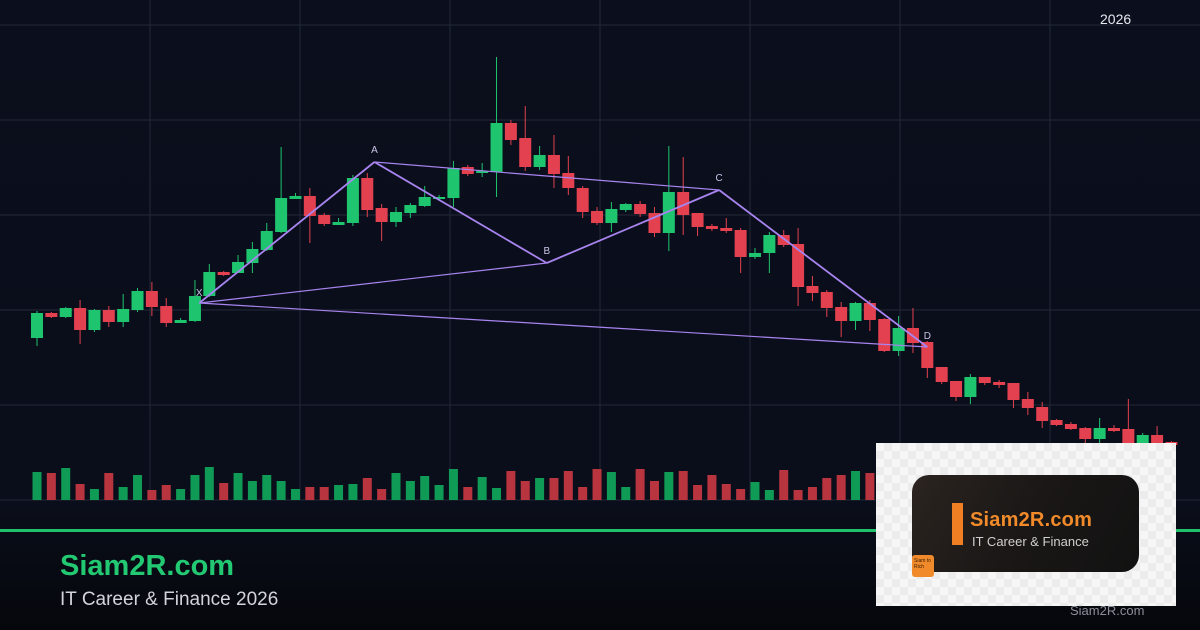  Describe the element at coordinates (373, 283) in the screenshot. I see `pattern-leg-thin` at that location.